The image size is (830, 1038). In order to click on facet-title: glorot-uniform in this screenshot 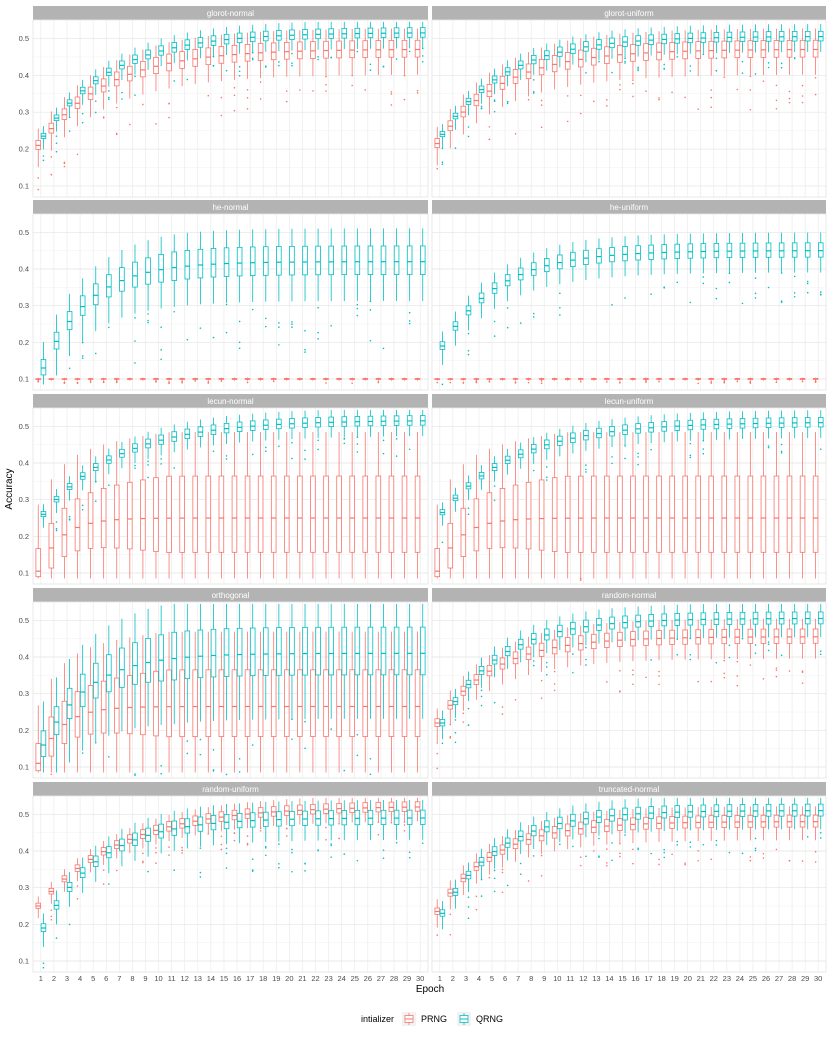, I will do `click(629, 13)`.